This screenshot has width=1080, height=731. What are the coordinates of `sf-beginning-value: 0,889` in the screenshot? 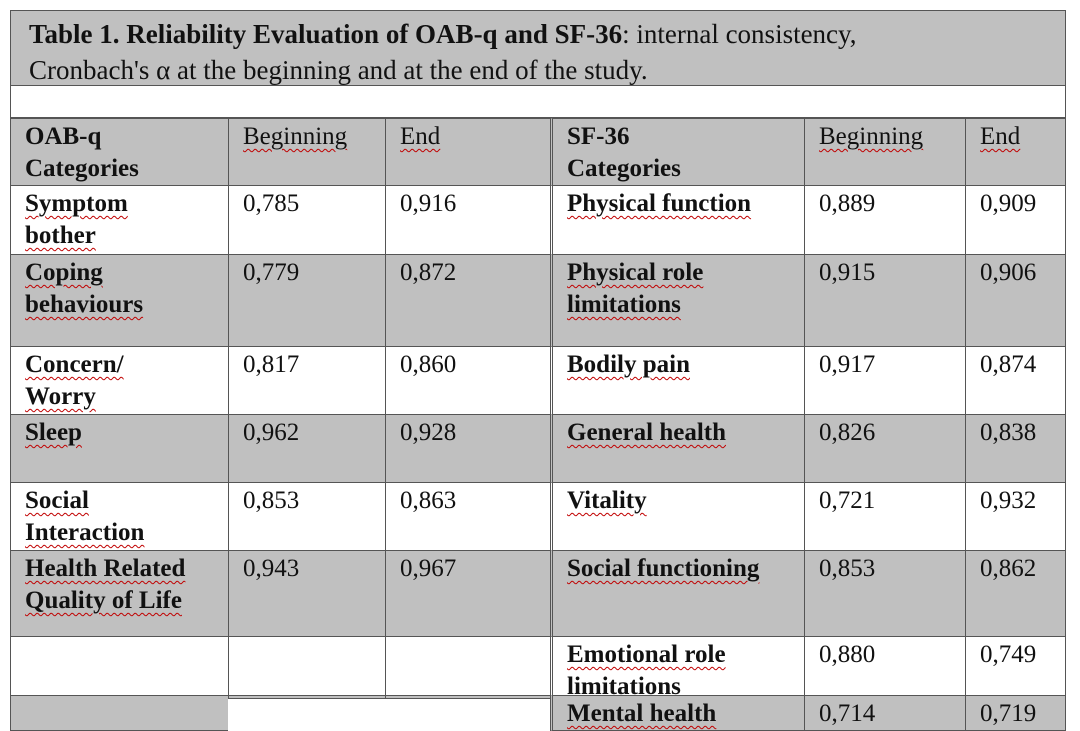 It's located at (847, 203).